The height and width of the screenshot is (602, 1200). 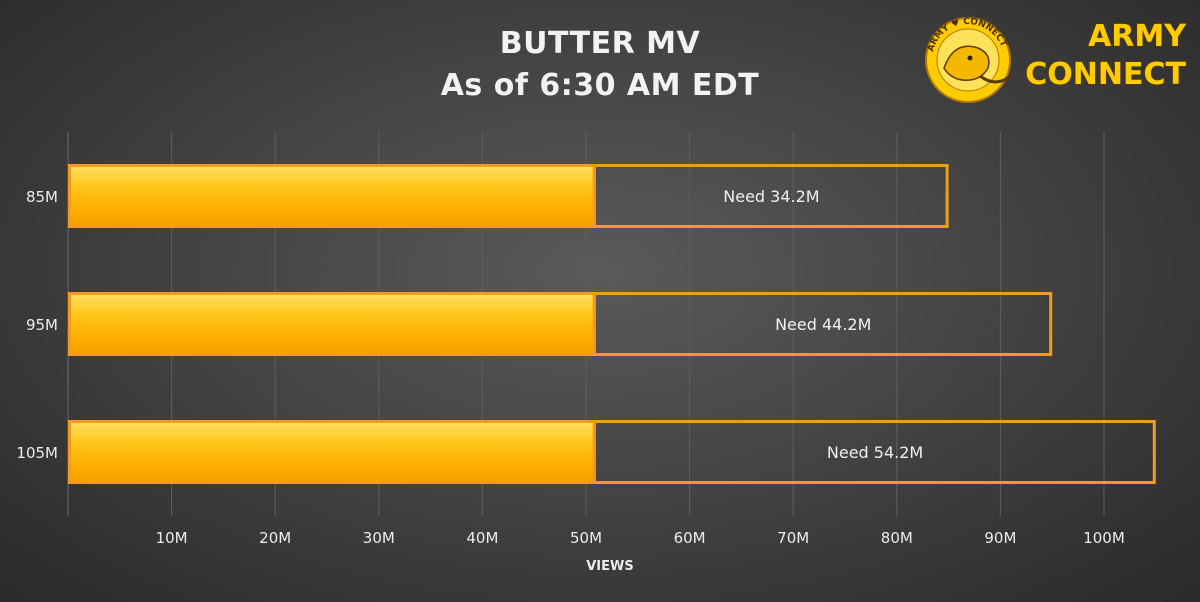 What do you see at coordinates (172, 538) in the screenshot?
I see `x-tick-label: 10M` at bounding box center [172, 538].